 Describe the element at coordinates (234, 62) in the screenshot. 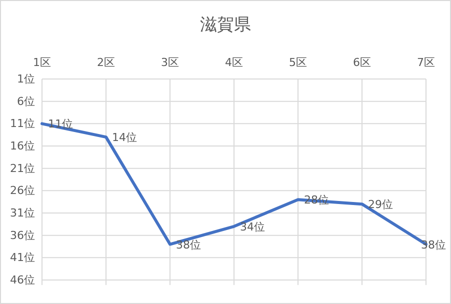

I see `x-tick-label: 4区` at that location.